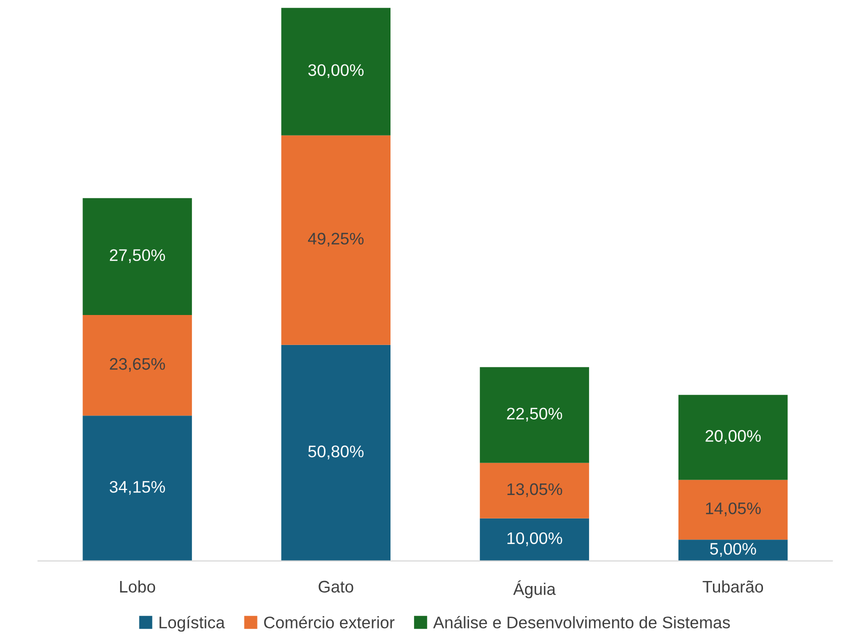 The width and height of the screenshot is (845, 644). I want to click on data-label: 34,15%, so click(137, 487).